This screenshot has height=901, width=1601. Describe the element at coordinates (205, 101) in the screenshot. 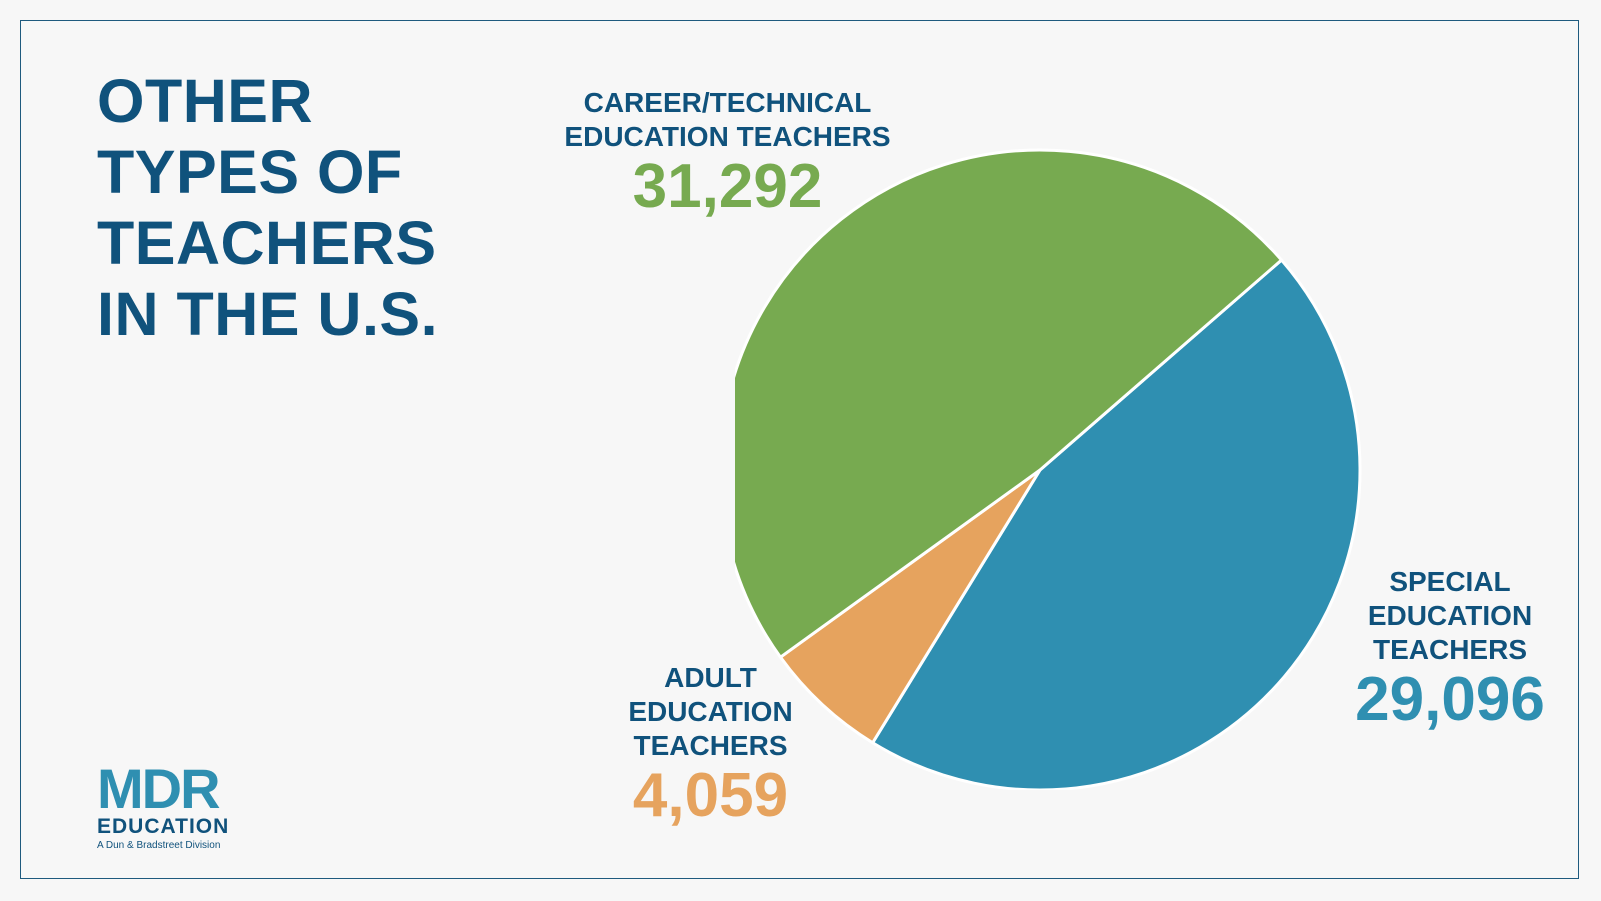

I see `title-line-1: OTHER` at that location.